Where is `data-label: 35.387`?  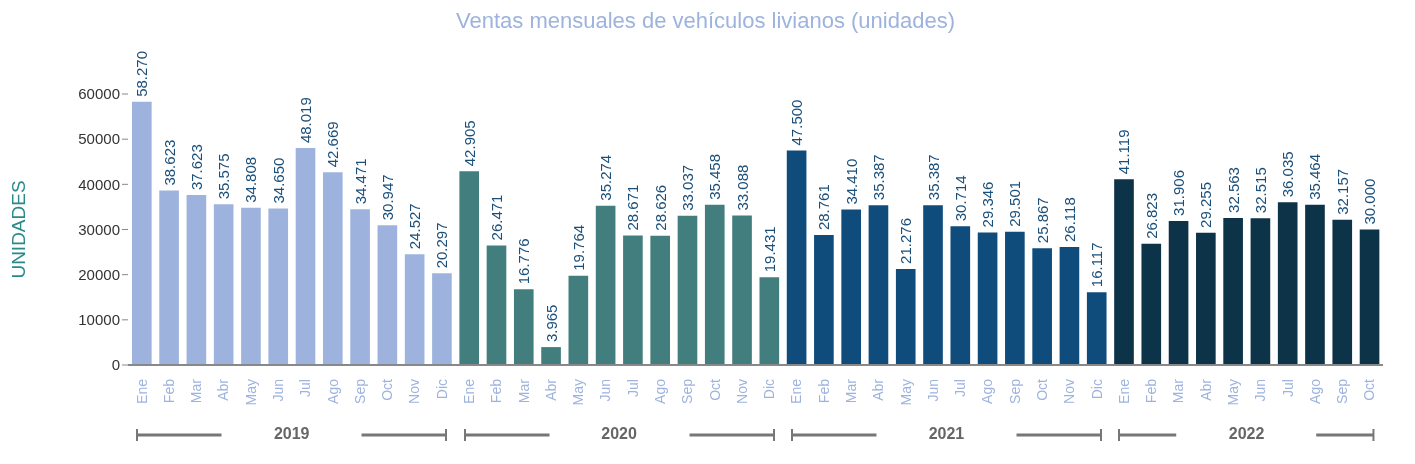
data-label: 35.387 is located at coordinates (933, 177).